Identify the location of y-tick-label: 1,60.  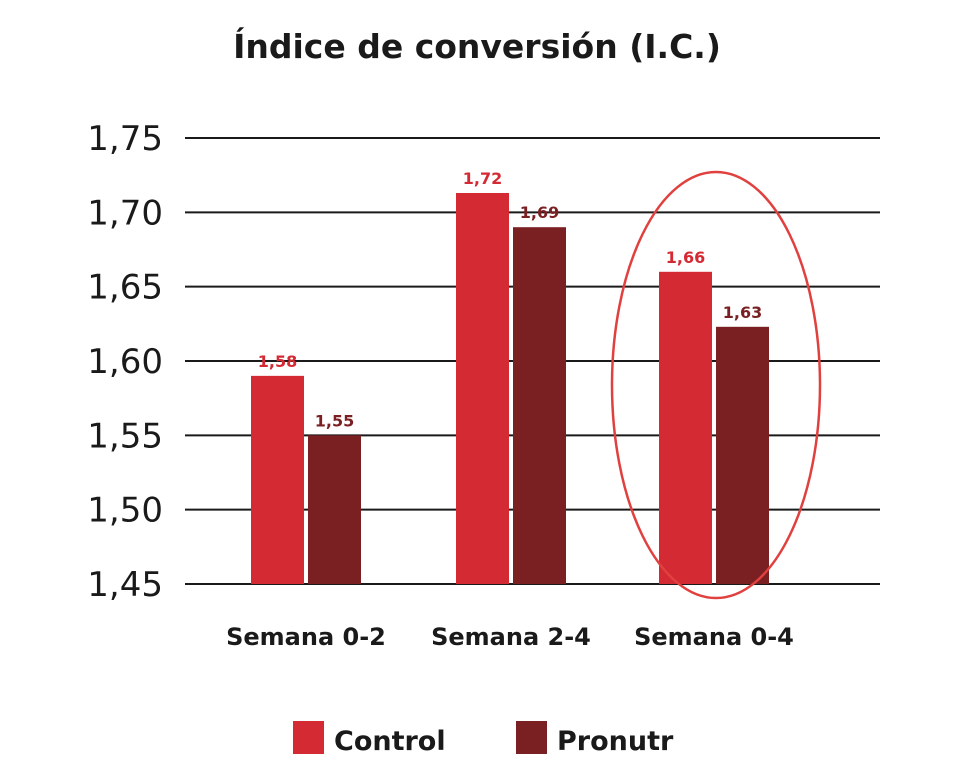
(125, 362).